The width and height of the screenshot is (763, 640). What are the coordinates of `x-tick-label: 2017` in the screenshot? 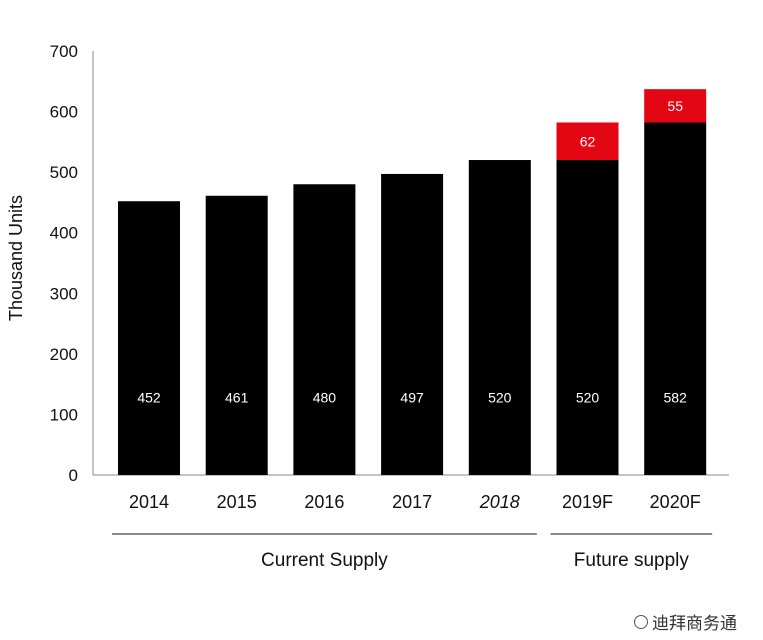 It's located at (412, 502).